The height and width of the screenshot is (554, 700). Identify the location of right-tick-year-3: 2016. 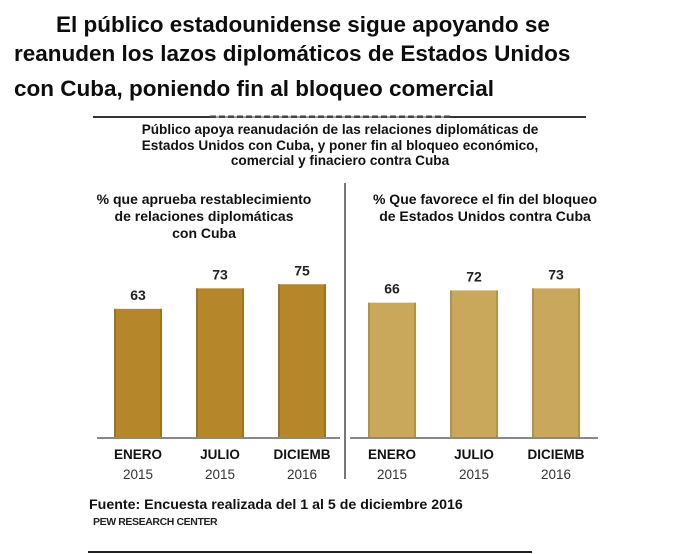
(556, 474).